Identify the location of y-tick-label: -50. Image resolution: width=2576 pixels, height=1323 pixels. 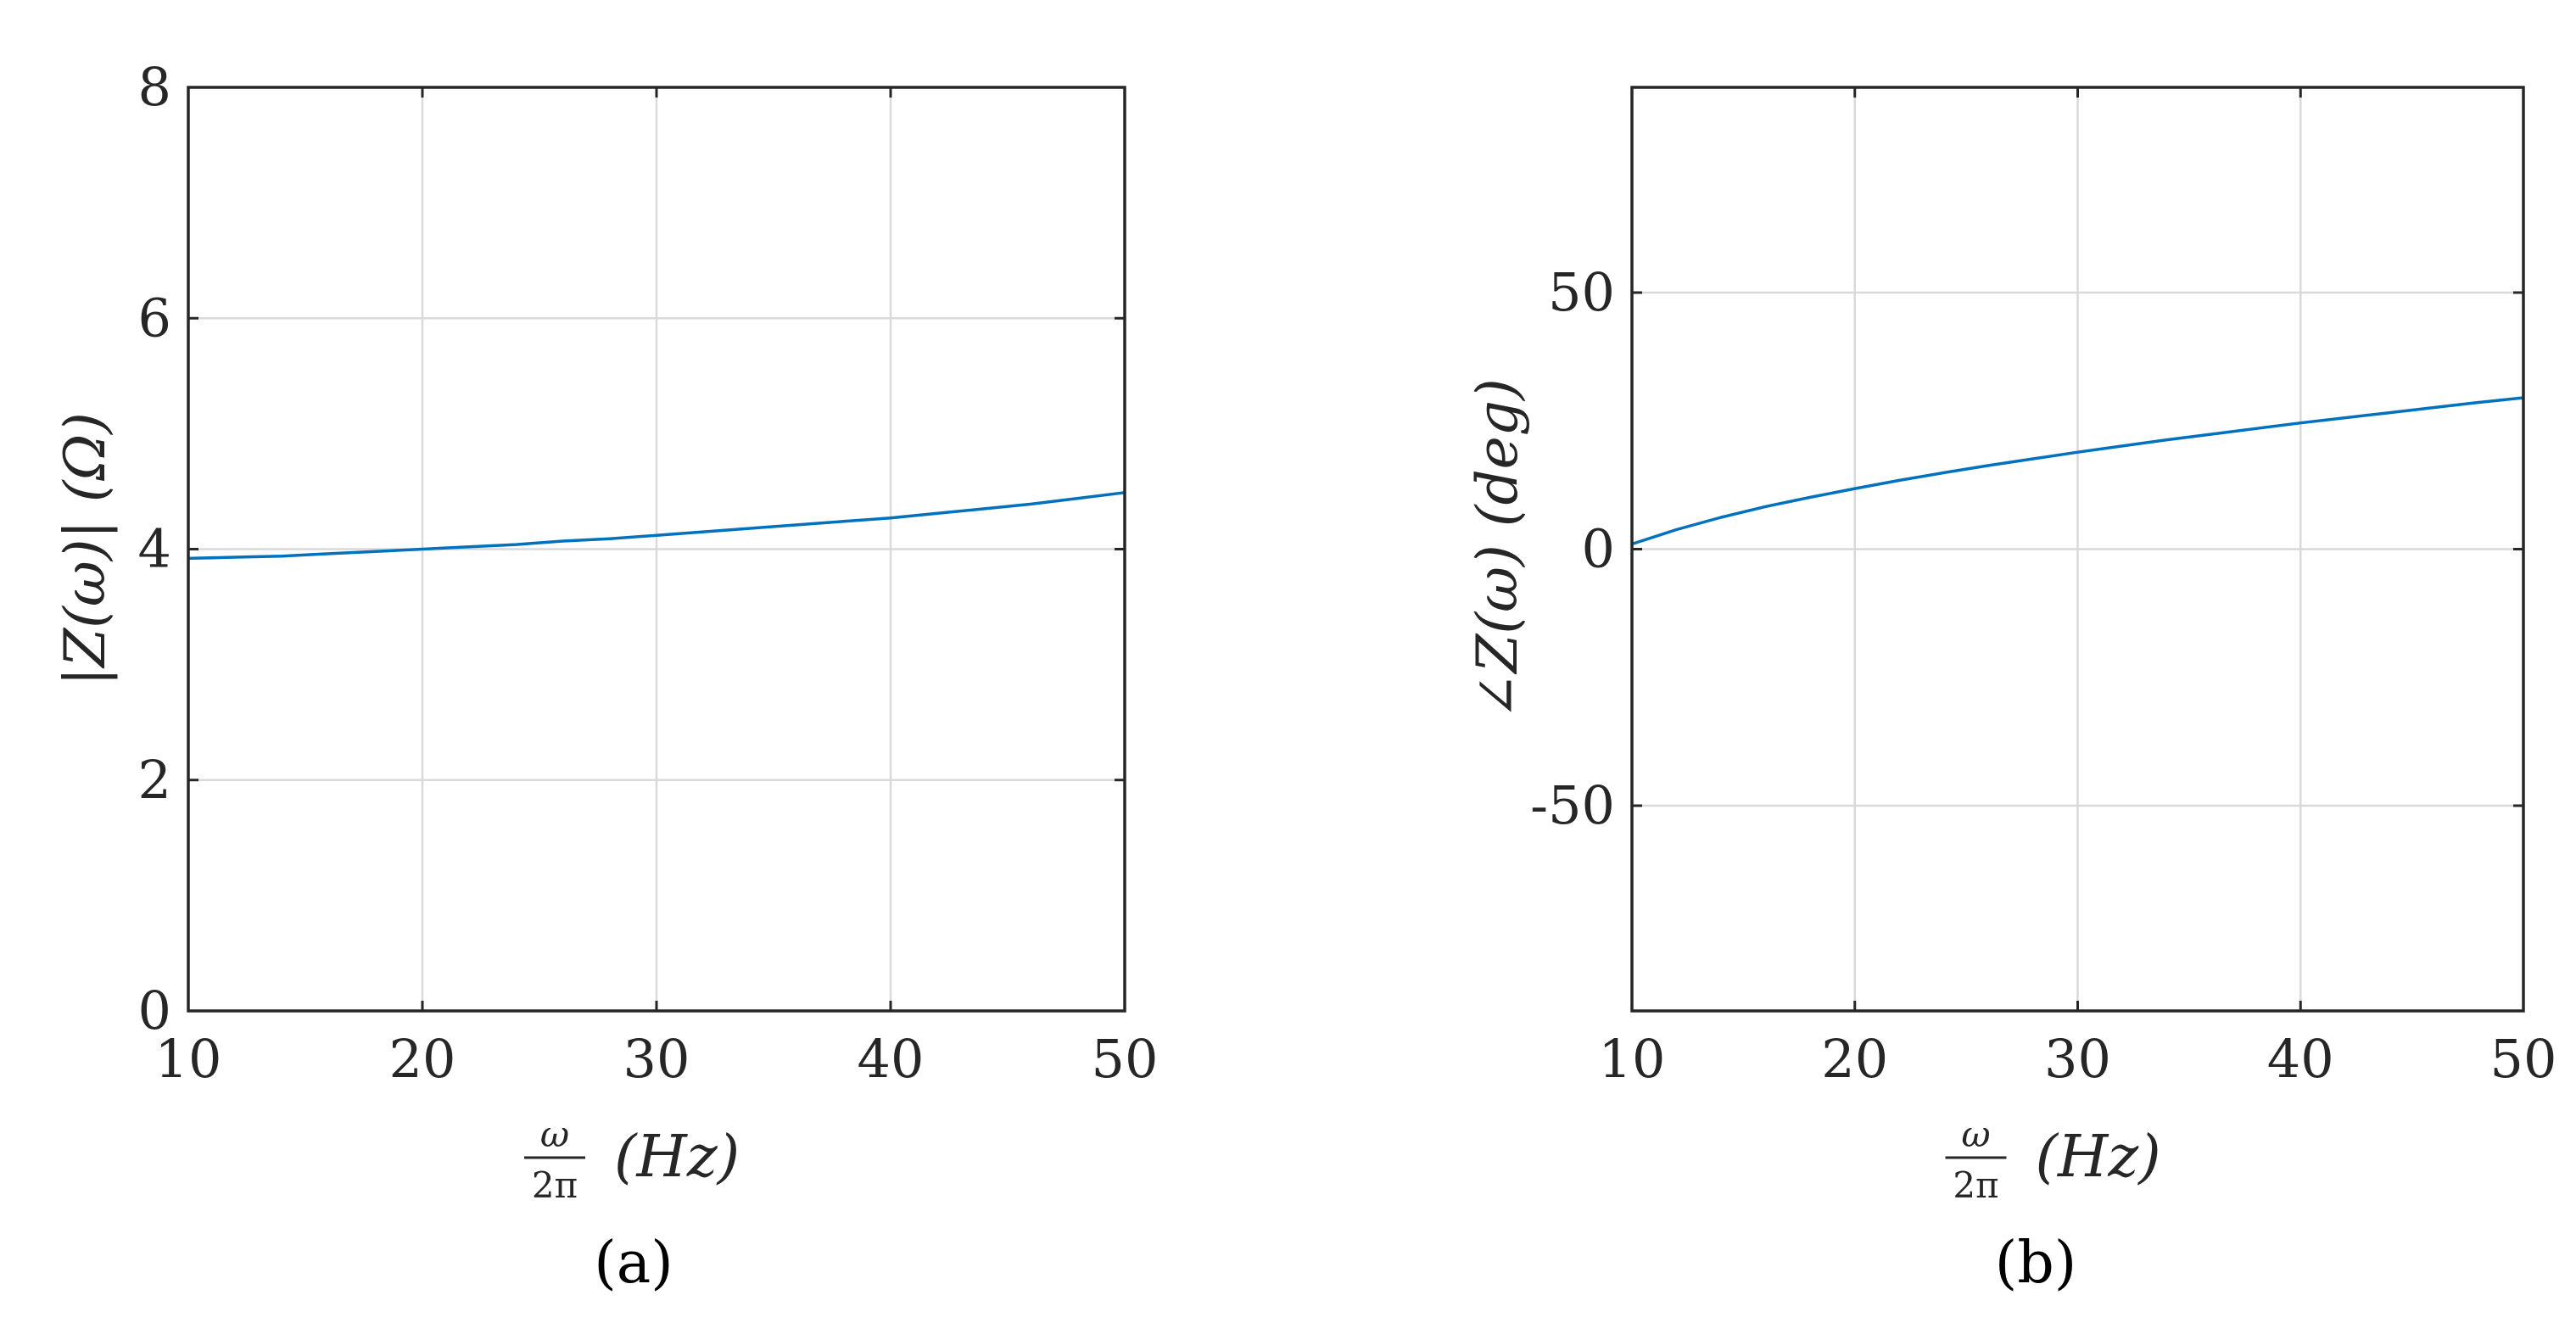
(1572, 805).